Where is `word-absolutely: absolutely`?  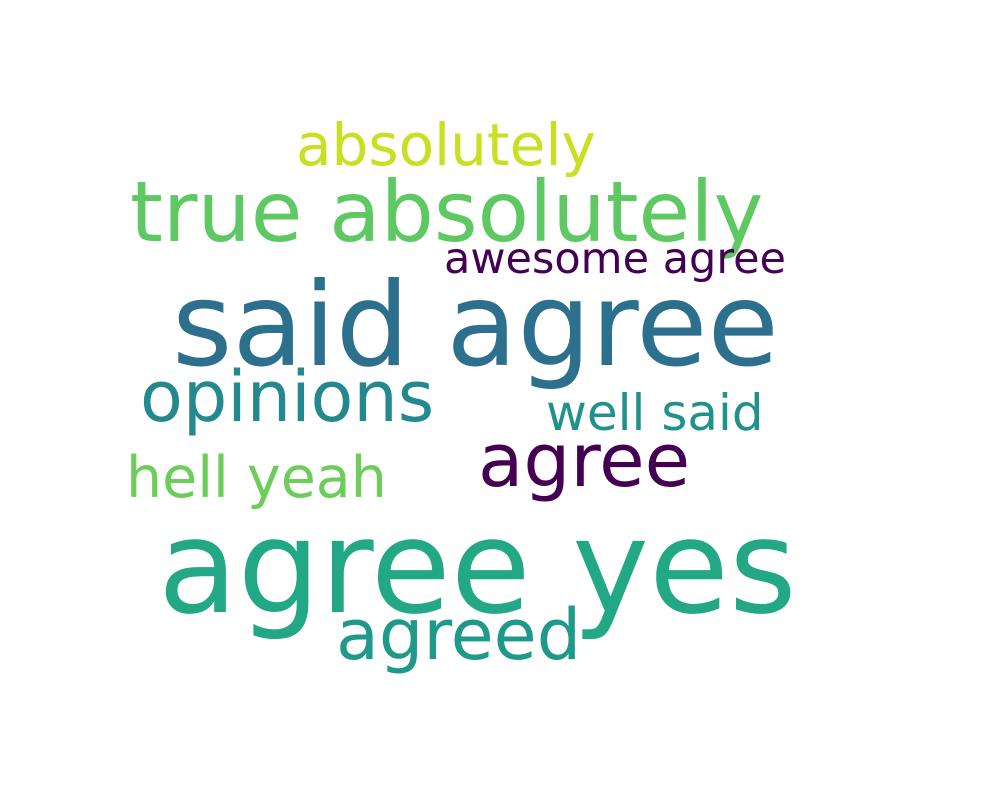 word-absolutely: absolutely is located at coordinates (446, 145).